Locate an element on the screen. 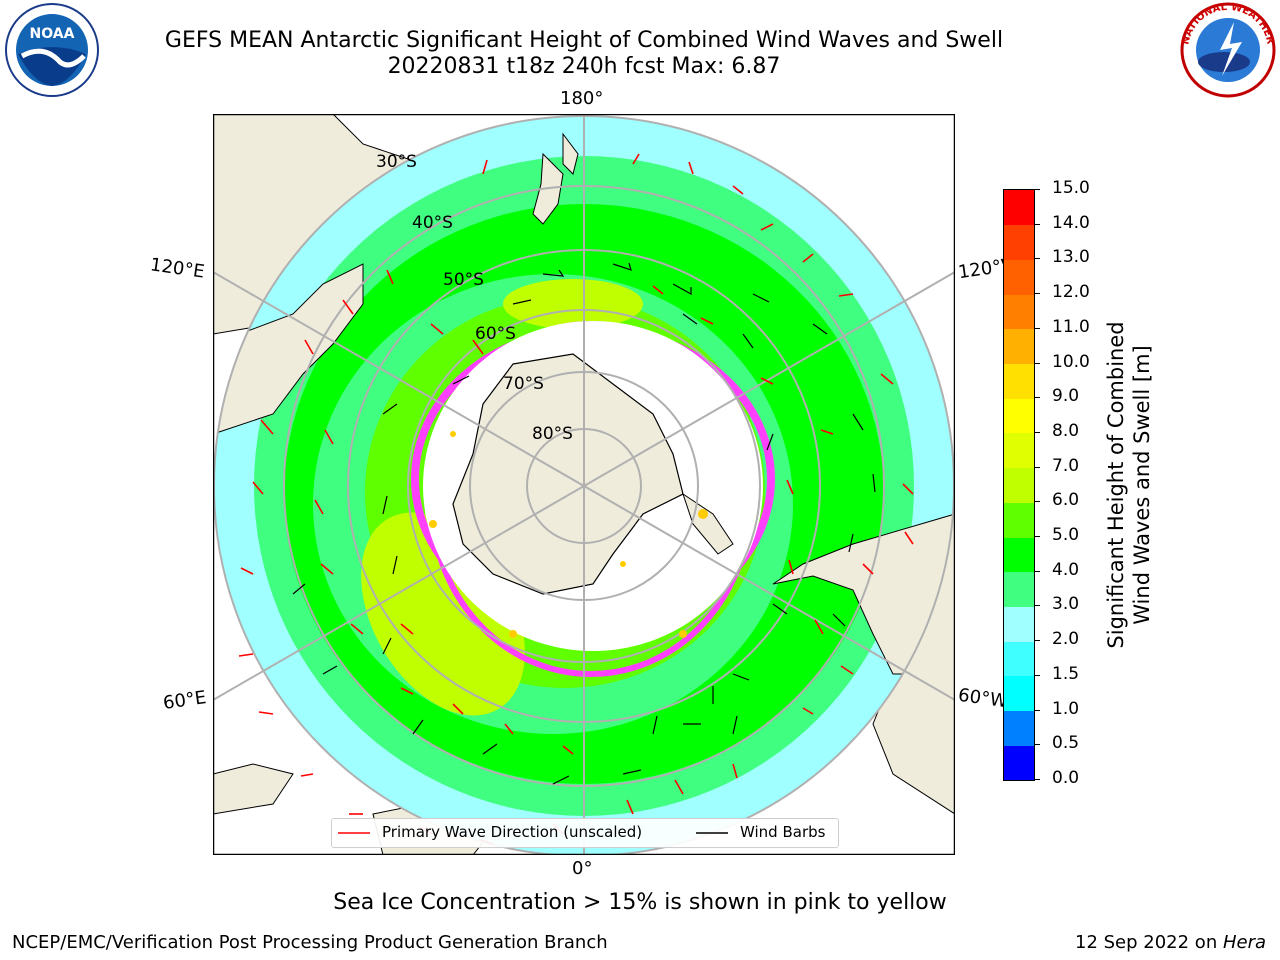 This screenshot has width=1280, height=960. colorbar-tick-label: 5.0 is located at coordinates (1066, 535).